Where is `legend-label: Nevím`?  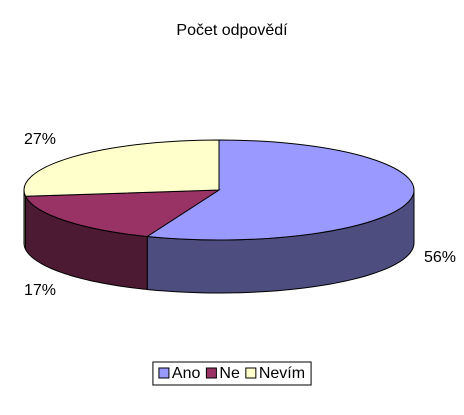
legend-label: Nevím is located at coordinates (282, 373).